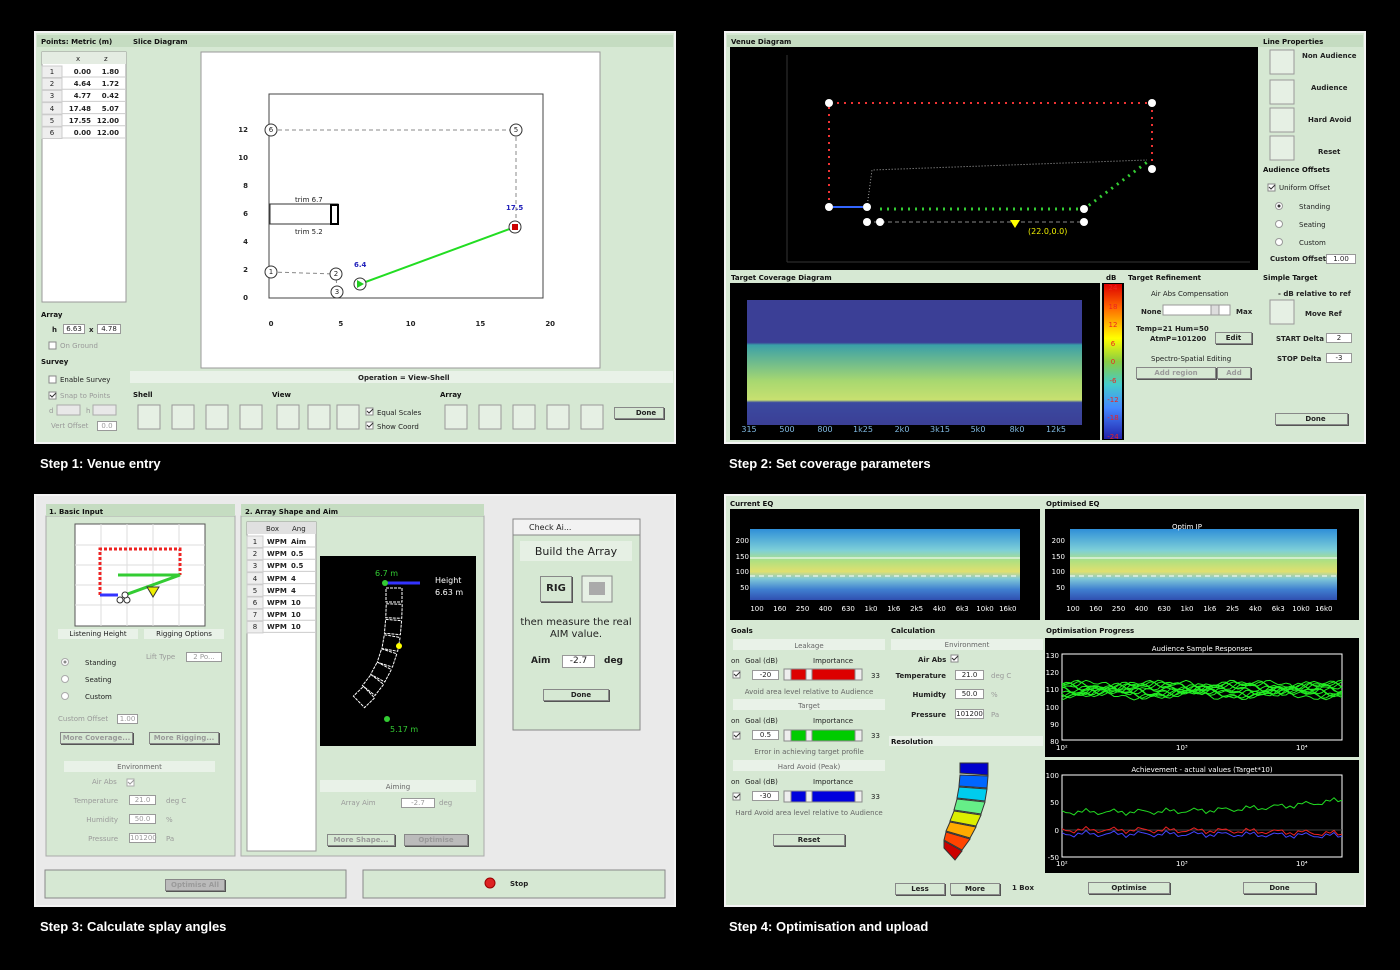  Describe the element at coordinates (451, 395) in the screenshot. I see `section-title: Array` at that location.